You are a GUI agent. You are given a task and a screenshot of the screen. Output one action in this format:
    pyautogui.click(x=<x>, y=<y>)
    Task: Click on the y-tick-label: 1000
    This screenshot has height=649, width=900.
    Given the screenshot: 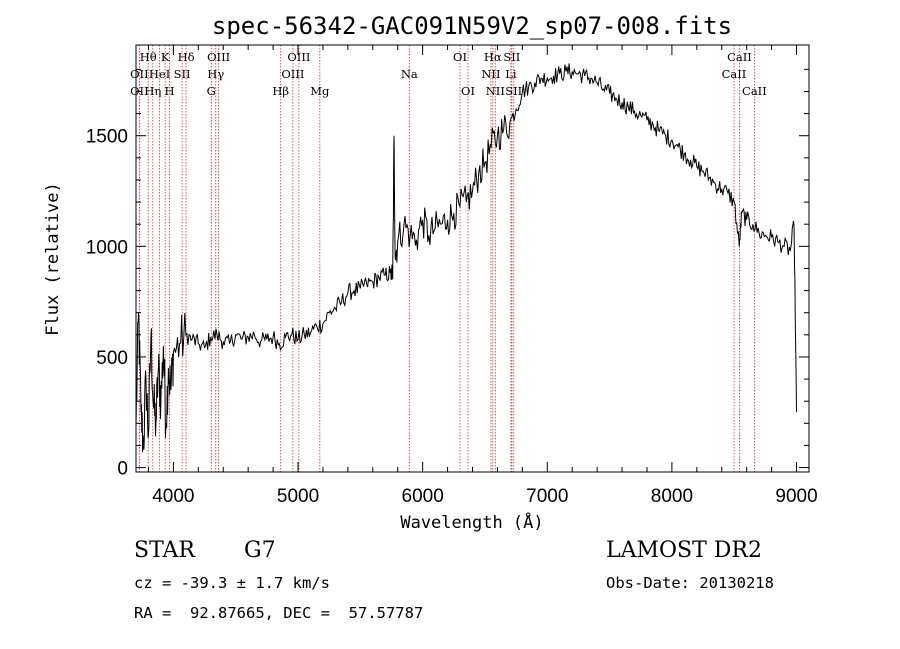 What is the action you would take?
    pyautogui.click(x=107, y=247)
    